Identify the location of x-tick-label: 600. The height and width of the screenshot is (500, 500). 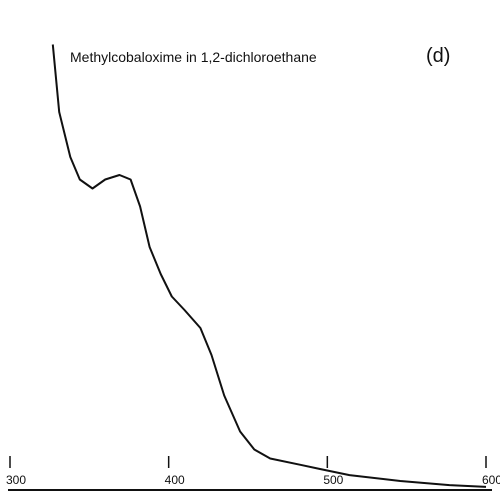
(491, 480).